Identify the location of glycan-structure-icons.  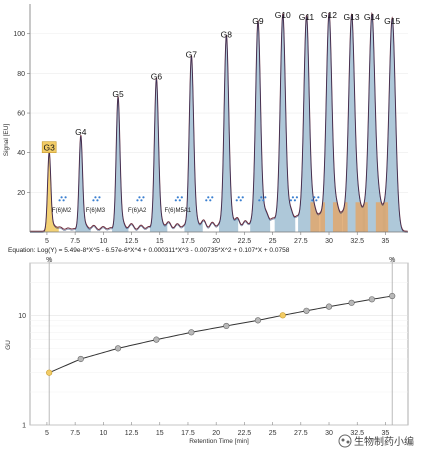
(189, 199).